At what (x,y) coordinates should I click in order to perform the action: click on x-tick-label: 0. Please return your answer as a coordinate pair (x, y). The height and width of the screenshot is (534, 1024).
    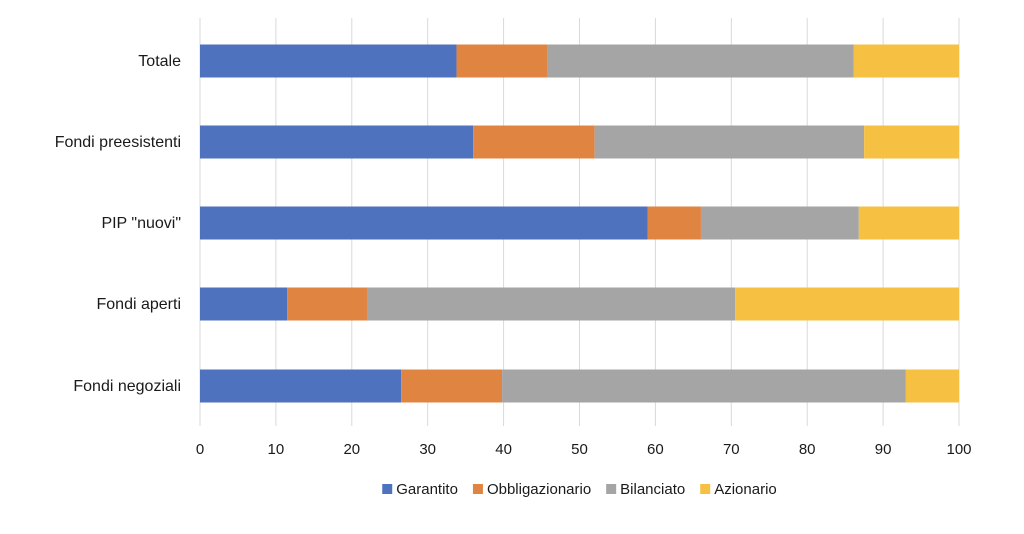
    Looking at the image, I should click on (200, 449).